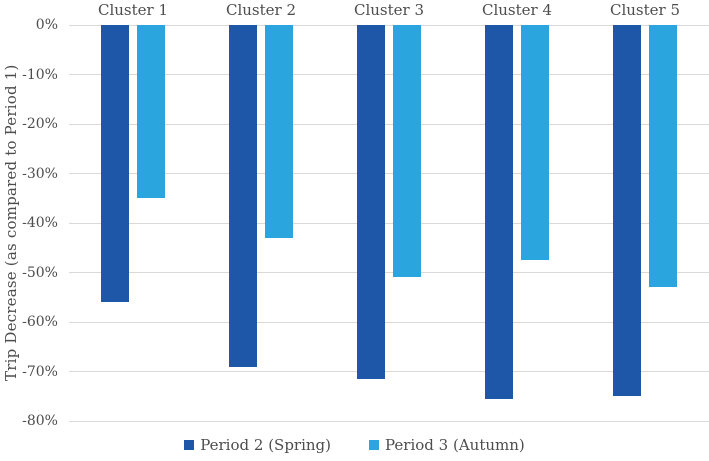 The image size is (709, 461). What do you see at coordinates (261, 10) in the screenshot?
I see `category-label: Cluster 2` at bounding box center [261, 10].